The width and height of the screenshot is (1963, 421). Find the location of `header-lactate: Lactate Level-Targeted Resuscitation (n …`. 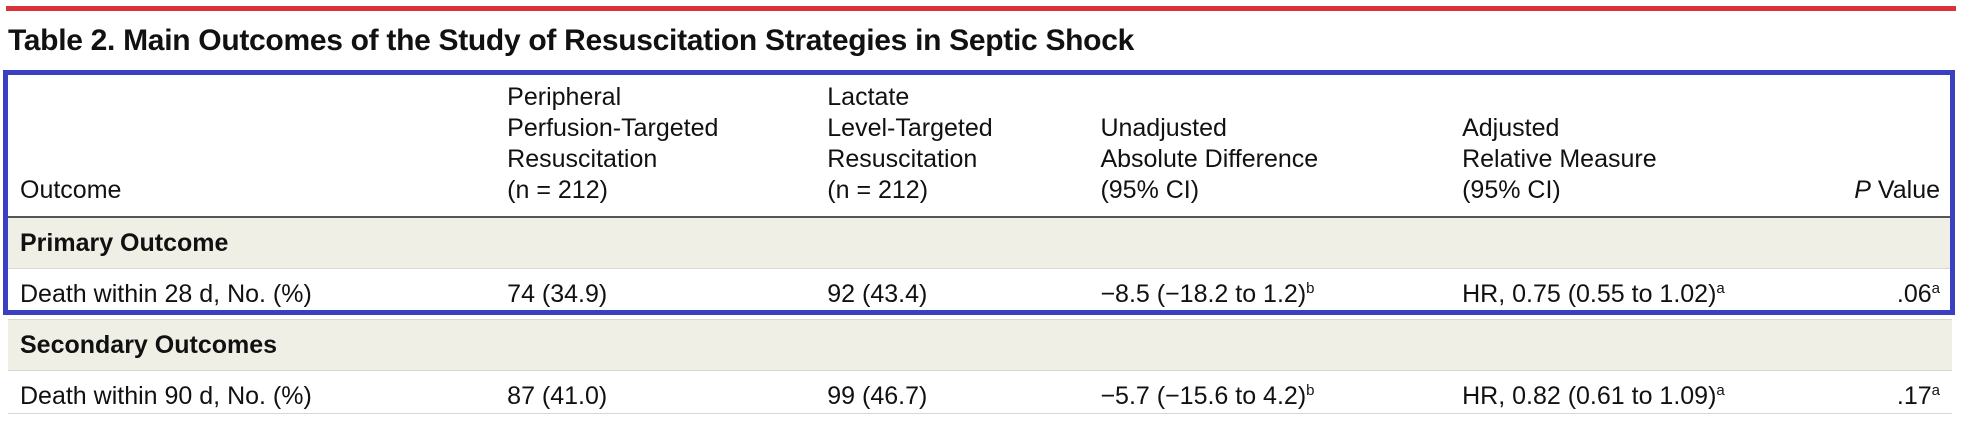

header-lactate: Lactate Level-Targeted Resuscitation (n … is located at coordinates (951, 146).